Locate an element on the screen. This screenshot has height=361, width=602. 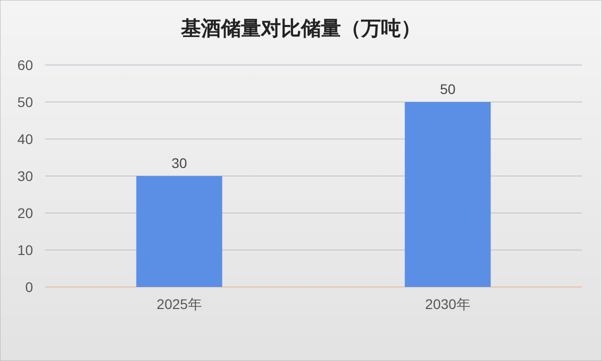
x-tick-label: 2025年 is located at coordinates (179, 304).